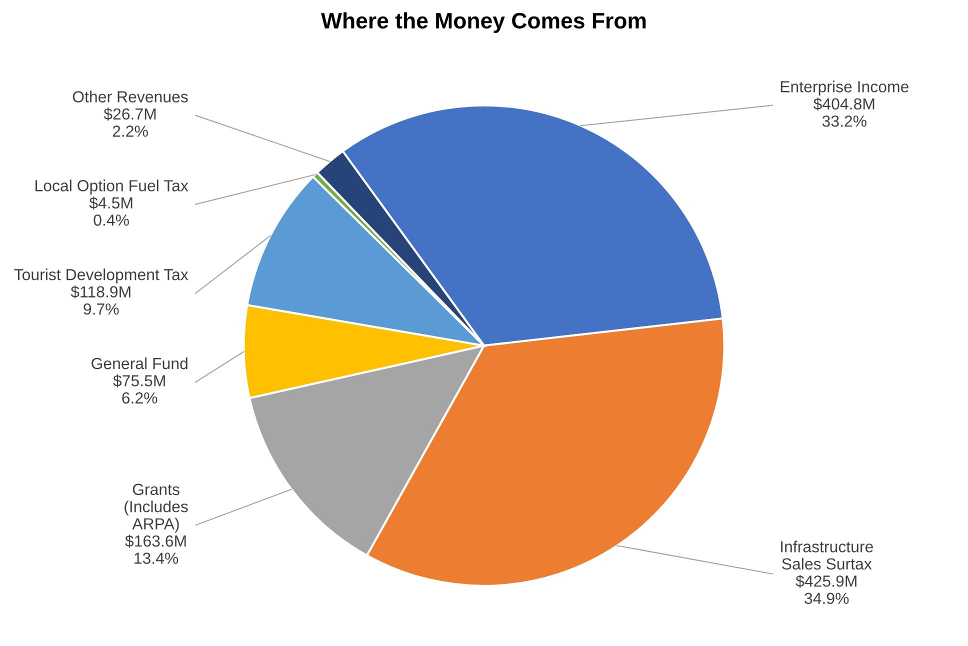  What do you see at coordinates (827, 555) in the screenshot?
I see `slice-label: Infrastructure Sales Surtax` at bounding box center [827, 555].